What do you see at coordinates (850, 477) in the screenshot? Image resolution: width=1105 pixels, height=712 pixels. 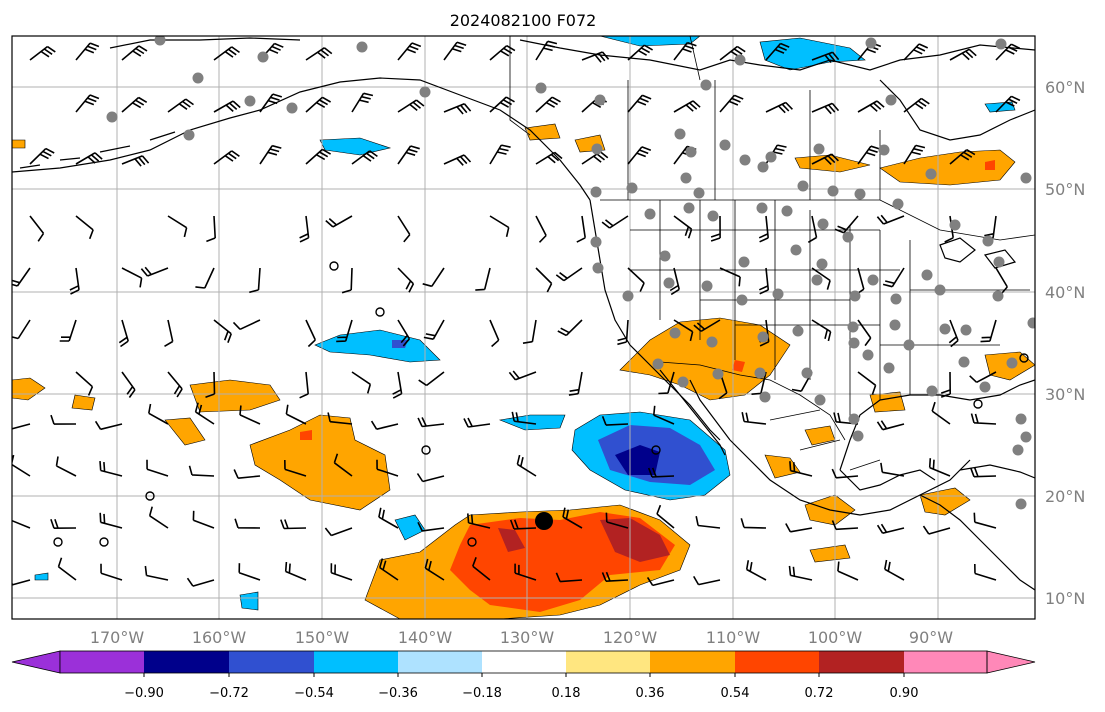 I see `mexico-pacific-coast` at bounding box center [850, 477].